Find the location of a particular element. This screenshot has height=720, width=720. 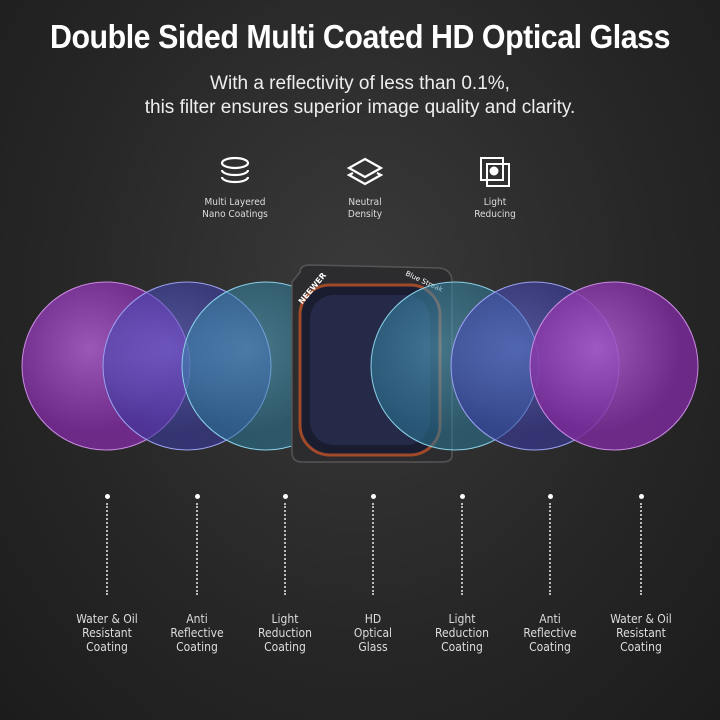

feature-neutral-density: Neutral Density is located at coordinates (365, 188).